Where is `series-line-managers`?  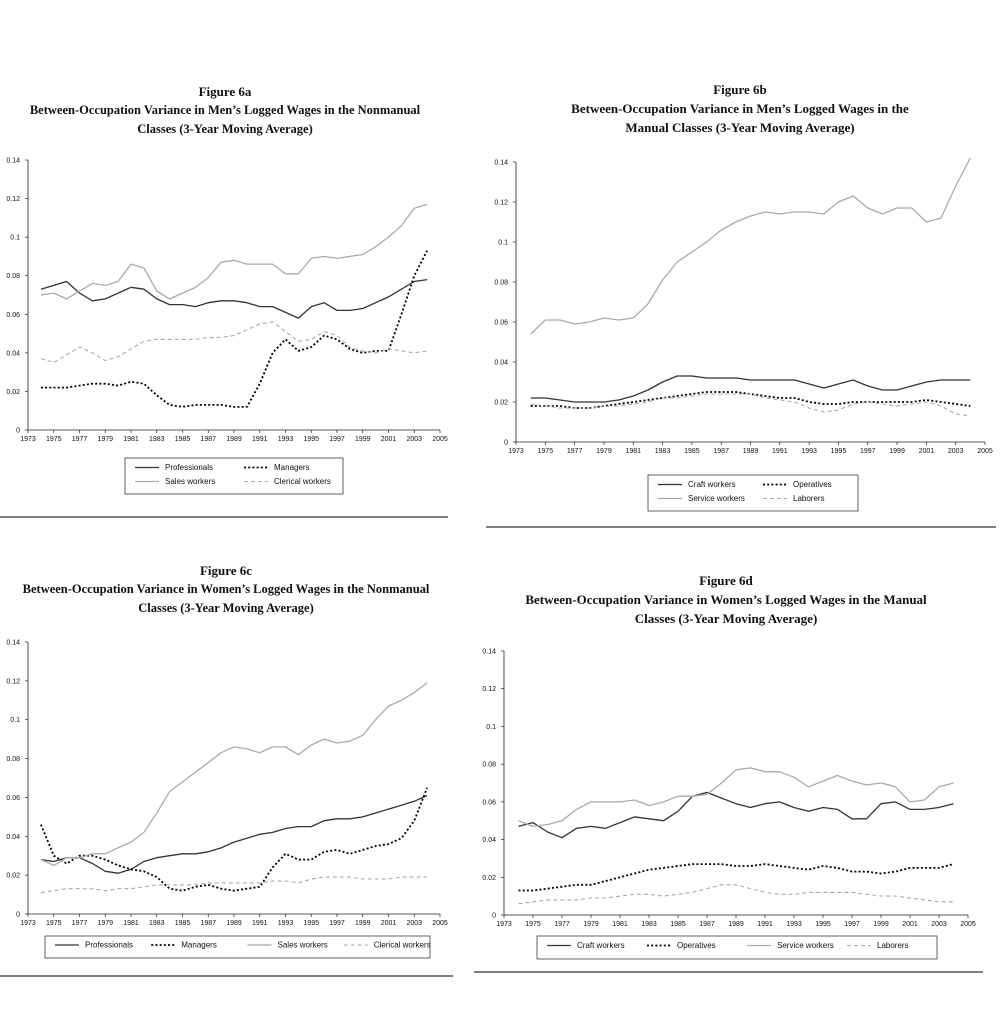 series-line-managers is located at coordinates (234, 839).